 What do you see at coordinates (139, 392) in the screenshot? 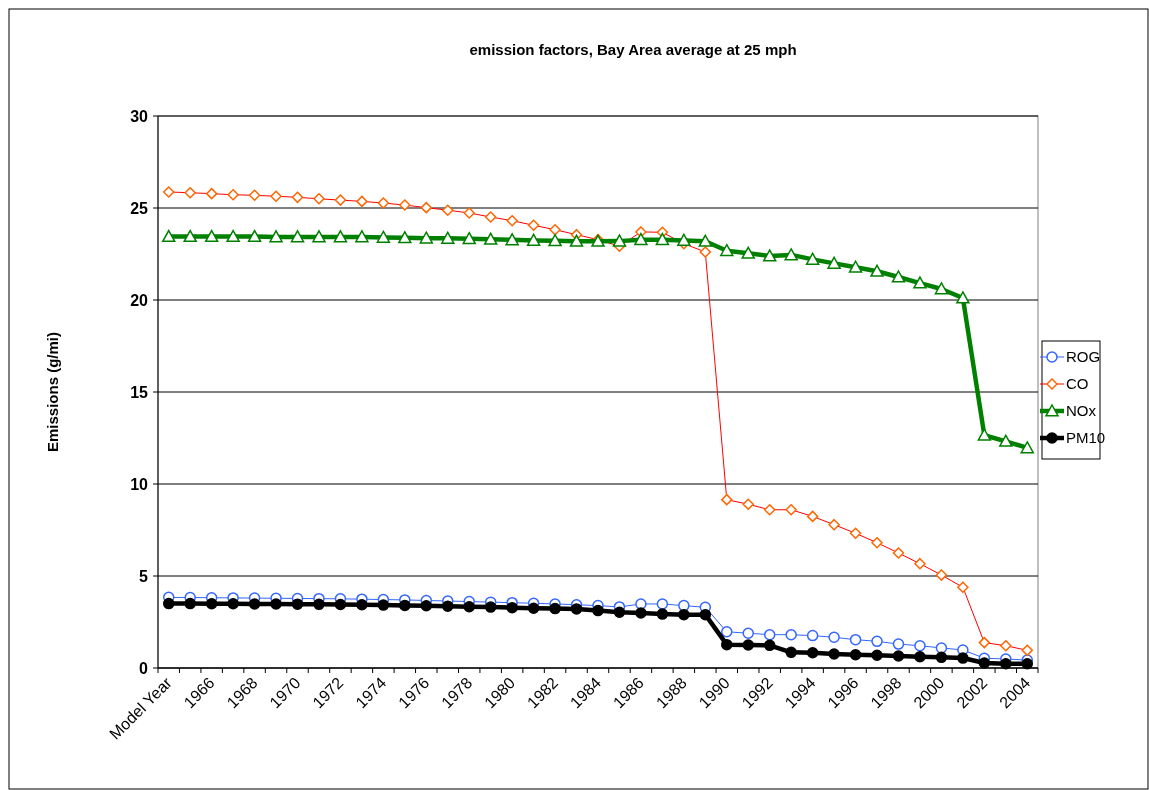
I see `y-tick-label: 15` at bounding box center [139, 392].